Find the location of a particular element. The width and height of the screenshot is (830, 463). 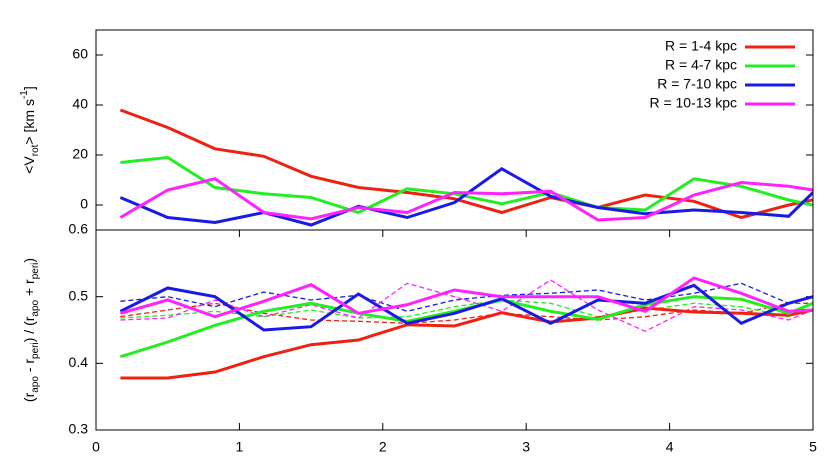

y-axis-label: (rapo - rperi) / (rapo + rperi) is located at coordinates (31, 330).